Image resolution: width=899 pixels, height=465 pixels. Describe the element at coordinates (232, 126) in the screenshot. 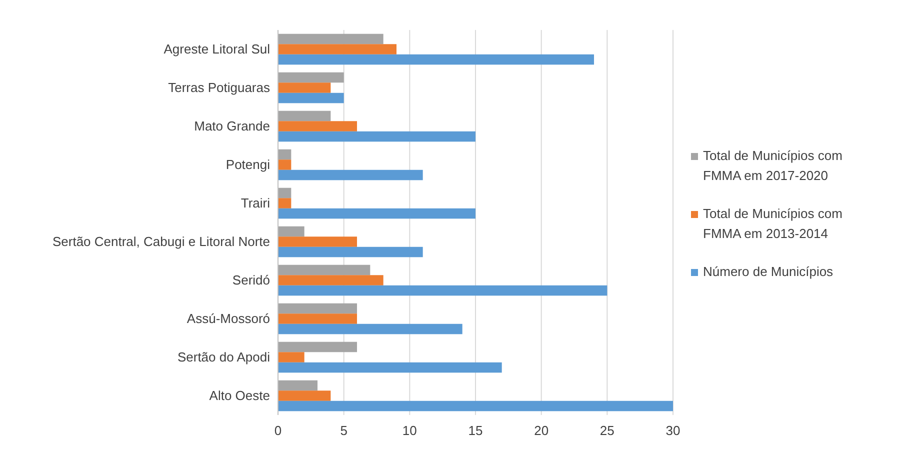

I see `y-tick-label: Mato Grande` at that location.